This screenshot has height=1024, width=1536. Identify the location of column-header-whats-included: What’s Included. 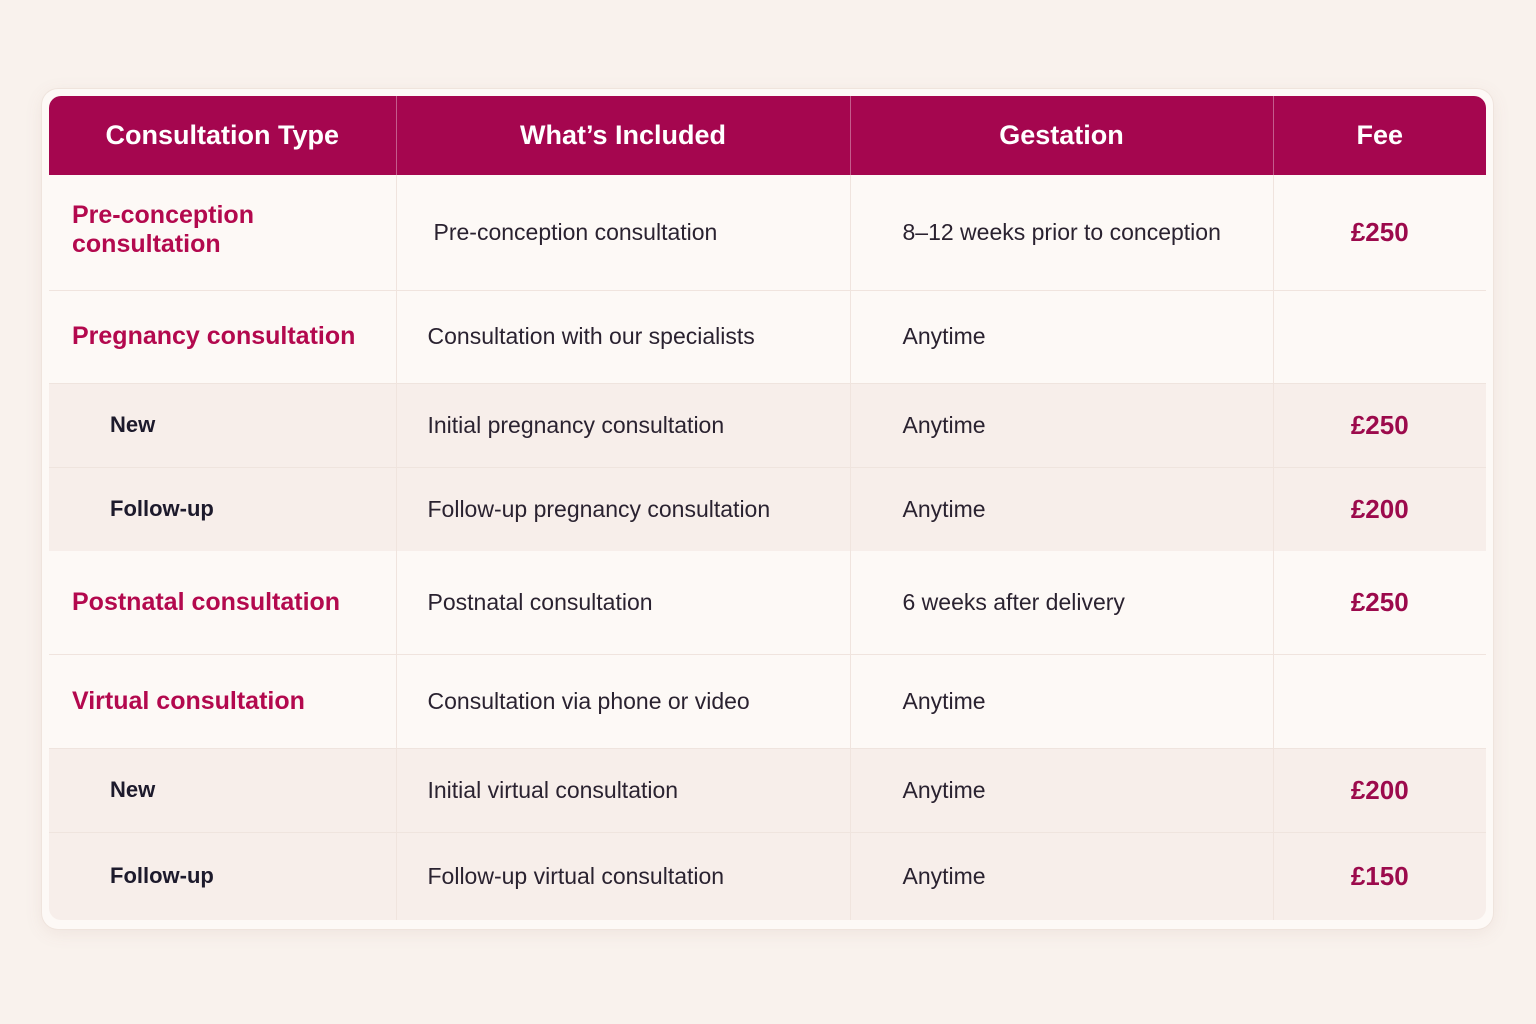
(622, 135).